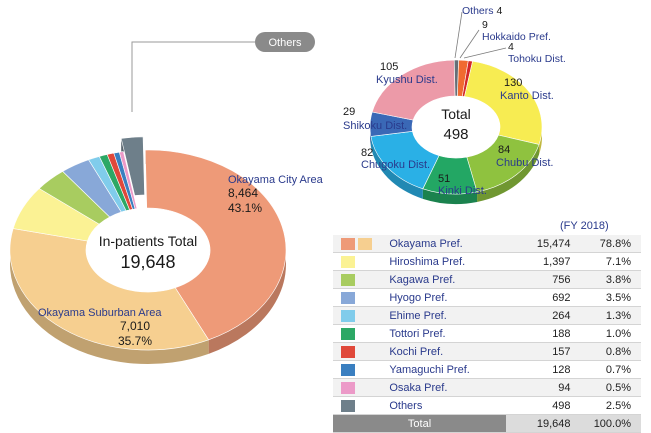 Image resolution: width=651 pixels, height=433 pixels. What do you see at coordinates (540, 405) in the screenshot?
I see `row-count: 498` at bounding box center [540, 405].